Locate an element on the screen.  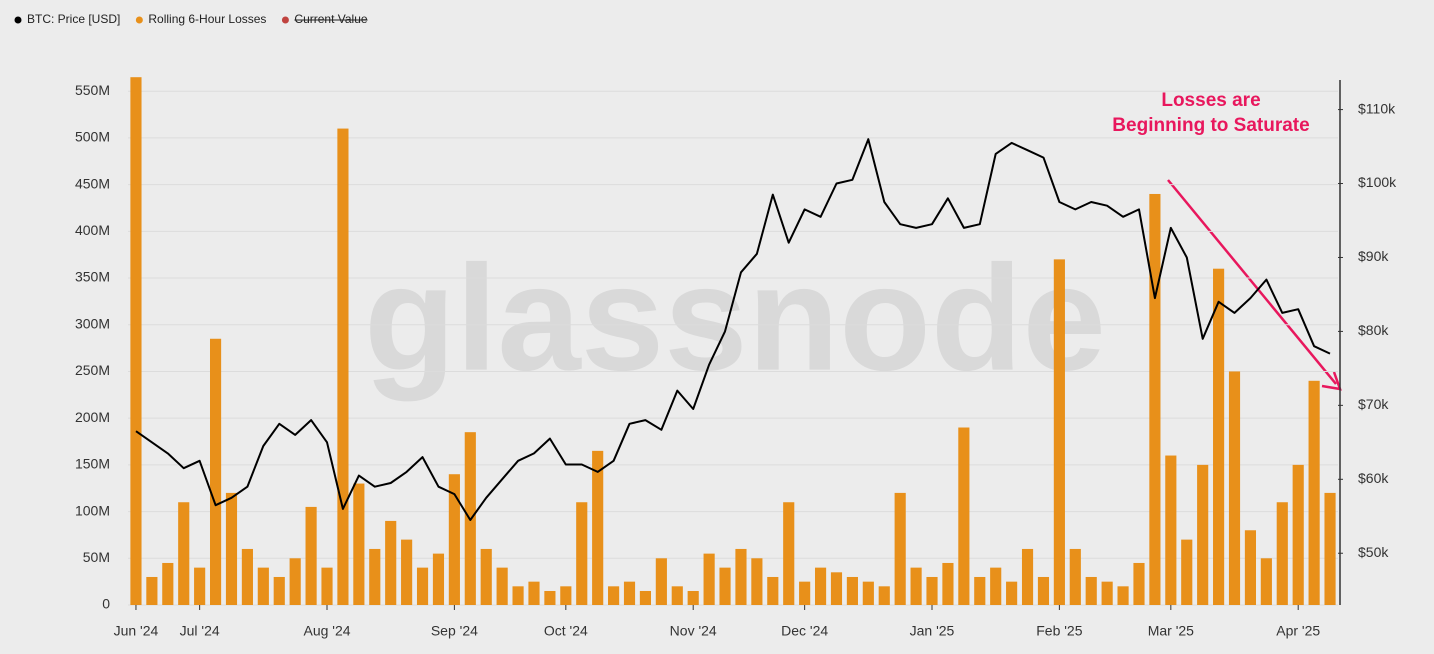
x-tick-label: Dec '24 is located at coordinates (804, 631).